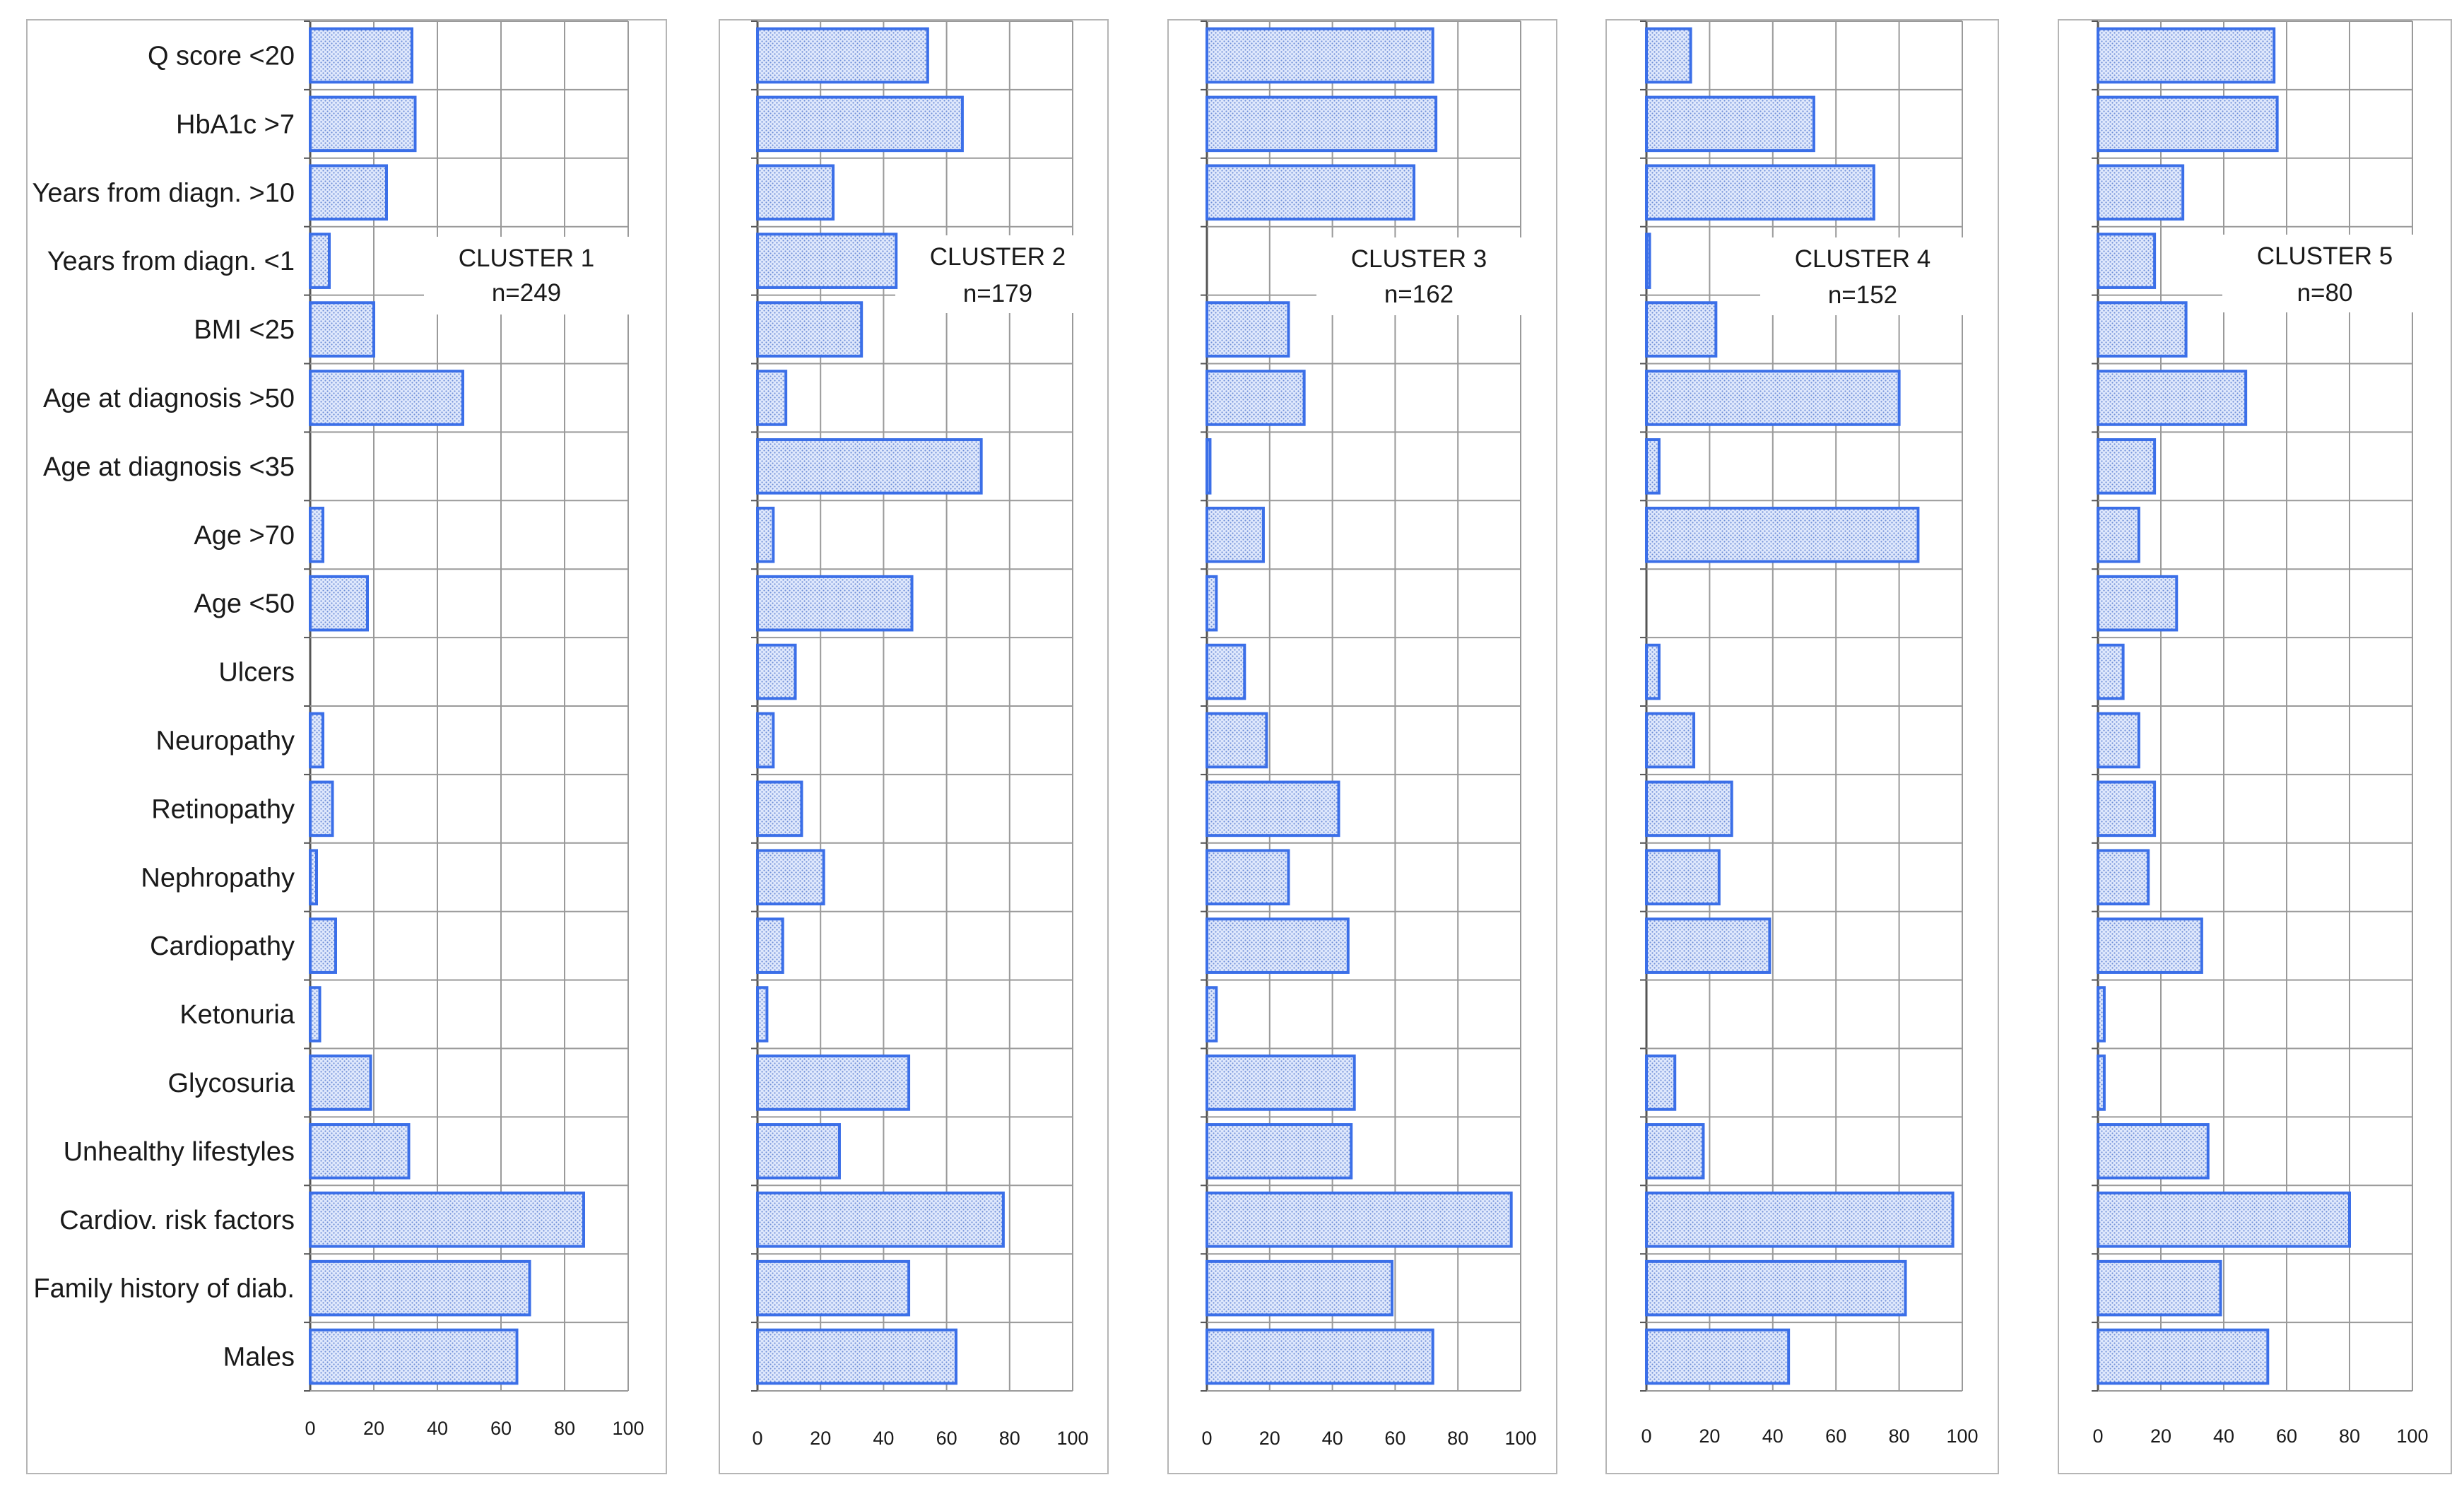  I want to click on category-label: HbA1c >7, so click(235, 124).